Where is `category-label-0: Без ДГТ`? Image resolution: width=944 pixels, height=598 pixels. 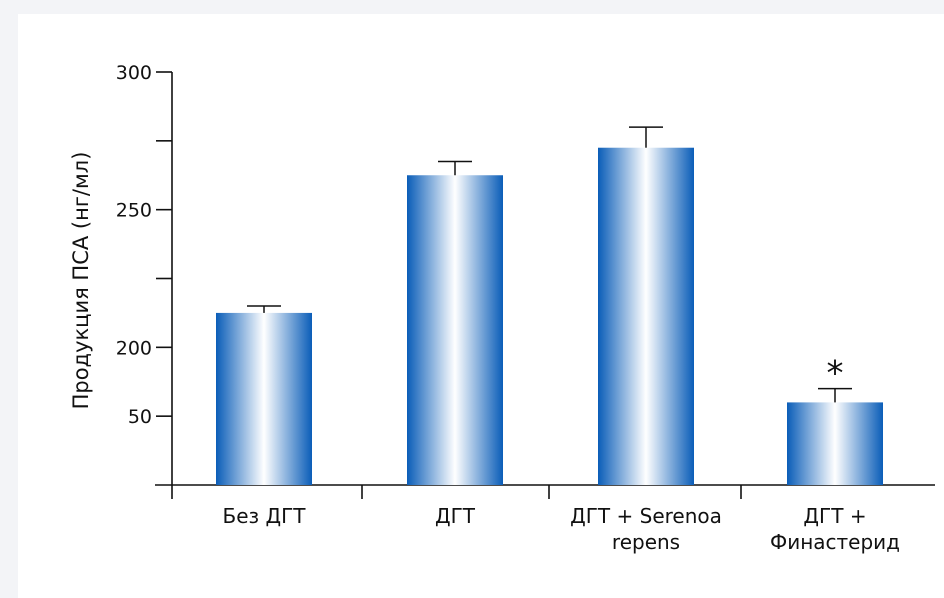 category-label-0: Без ДГТ is located at coordinates (264, 516).